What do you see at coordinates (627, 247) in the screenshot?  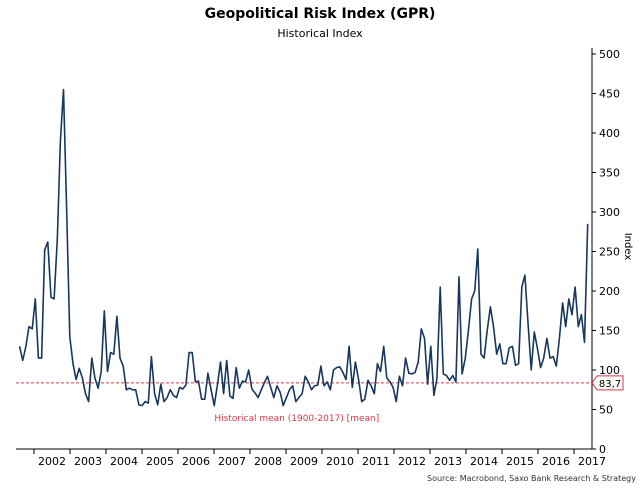 I see `y-axis-title: Index` at bounding box center [627, 247].